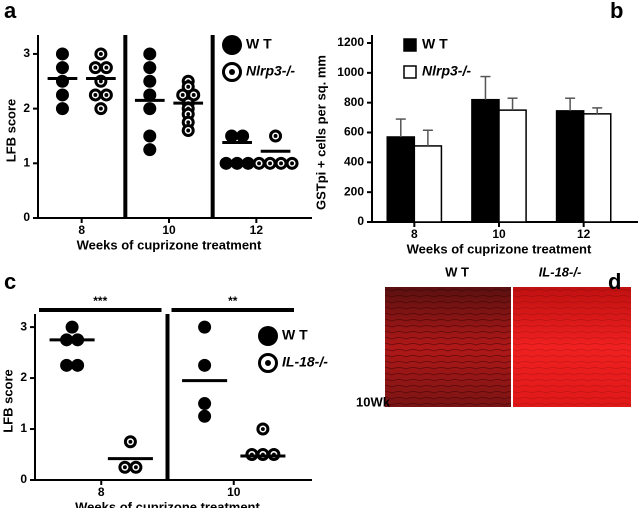 The height and width of the screenshot is (508, 640). What do you see at coordinates (410, 72) in the screenshot?
I see `legend-swatch` at bounding box center [410, 72].